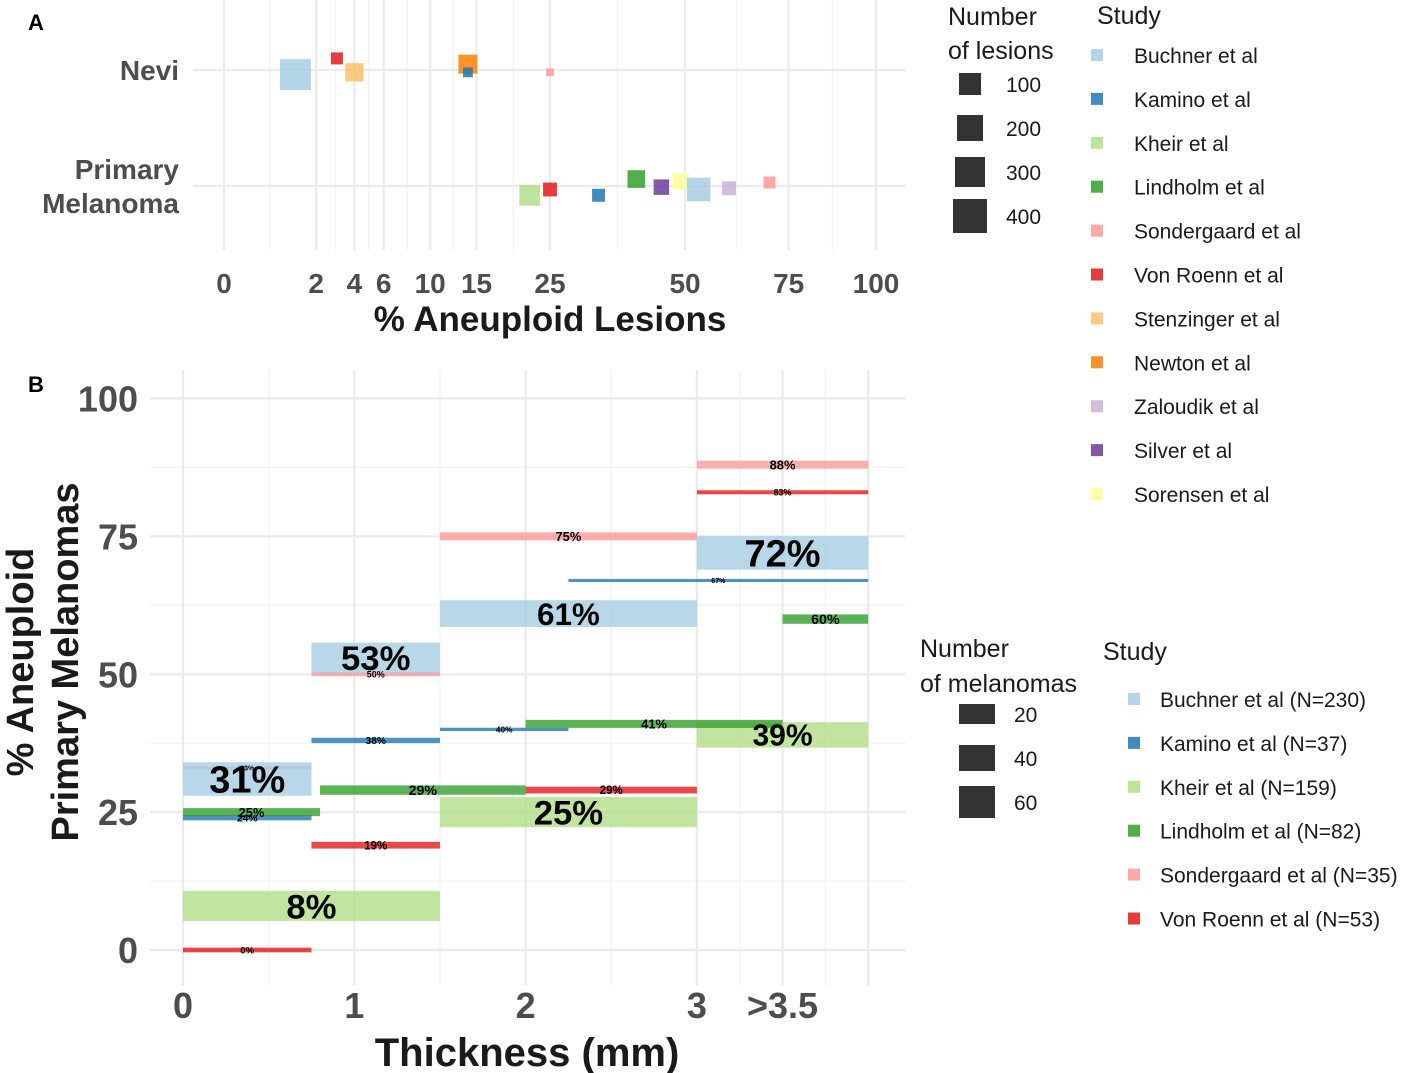 The width and height of the screenshot is (1417, 1073). Describe the element at coordinates (1199, 188) in the screenshot. I see `legend-label-lindholm-et-al: Lindholm et al` at that location.